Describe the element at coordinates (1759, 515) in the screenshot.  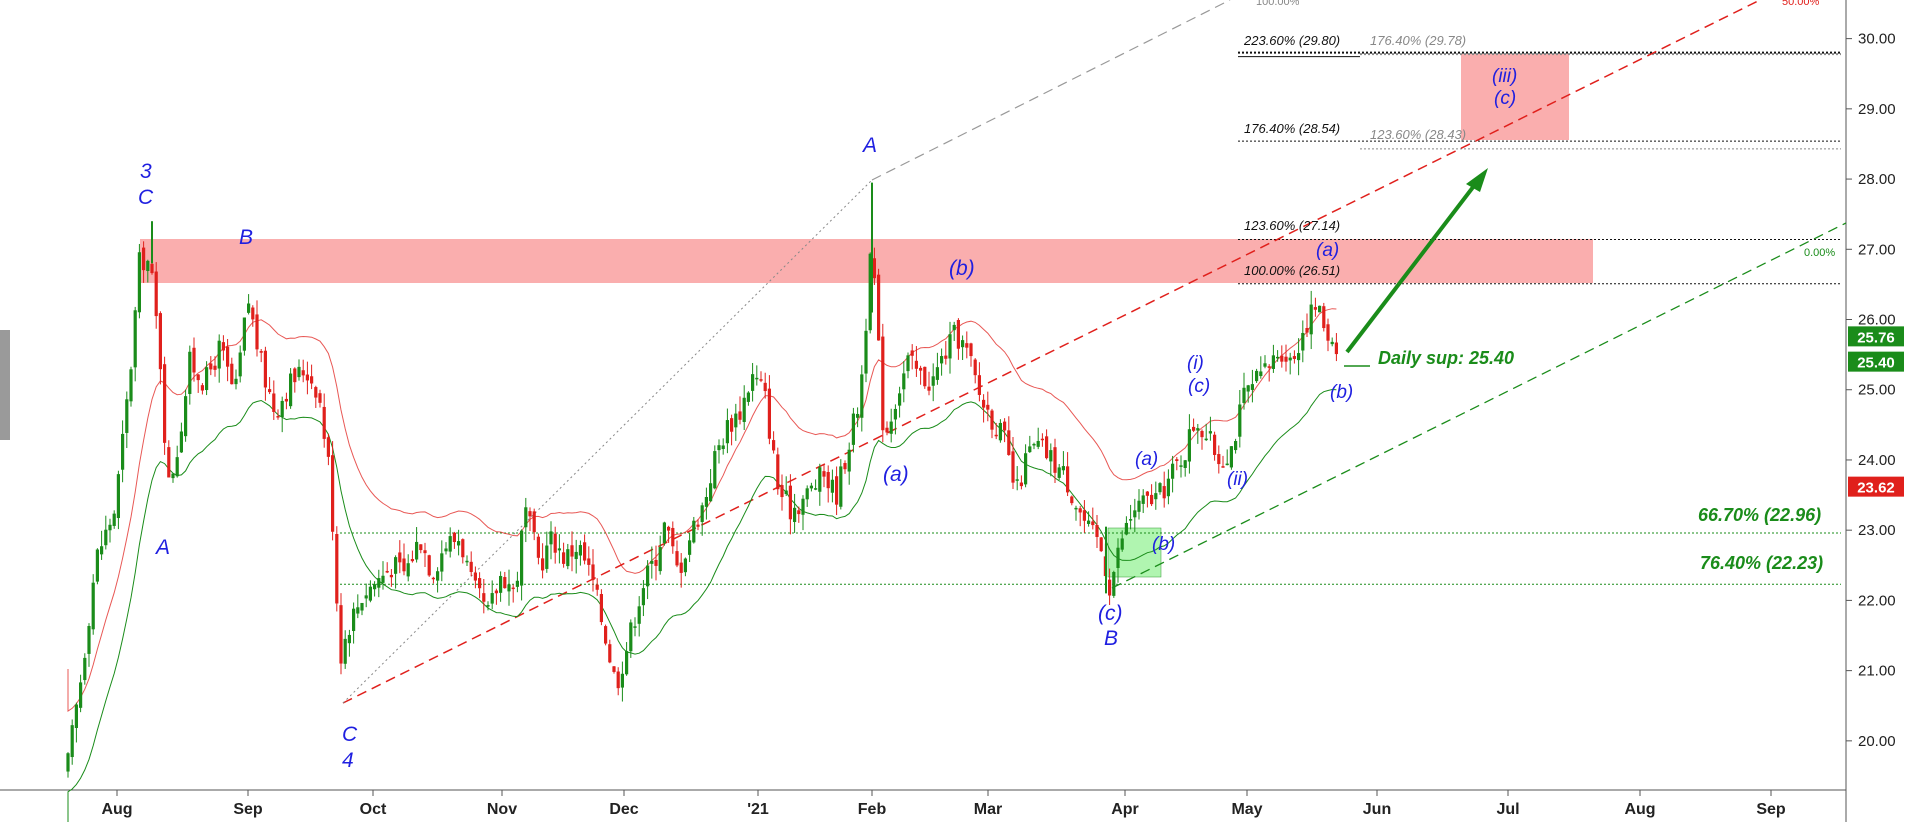
I see `fib-label-66-22-96: 66.70% (22.96)` at that location.